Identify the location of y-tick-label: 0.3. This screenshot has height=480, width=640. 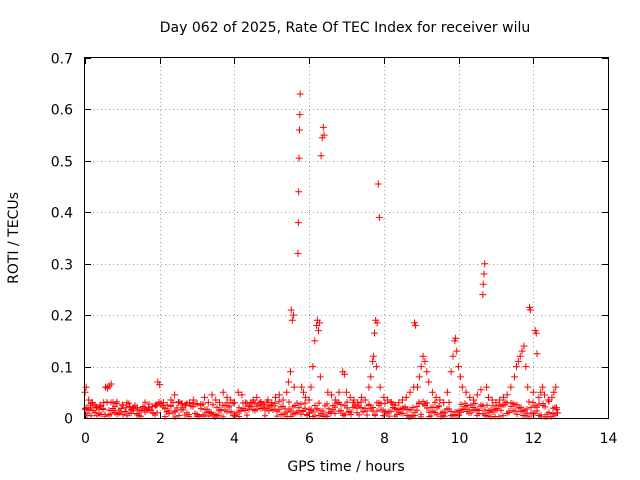
(62, 266).